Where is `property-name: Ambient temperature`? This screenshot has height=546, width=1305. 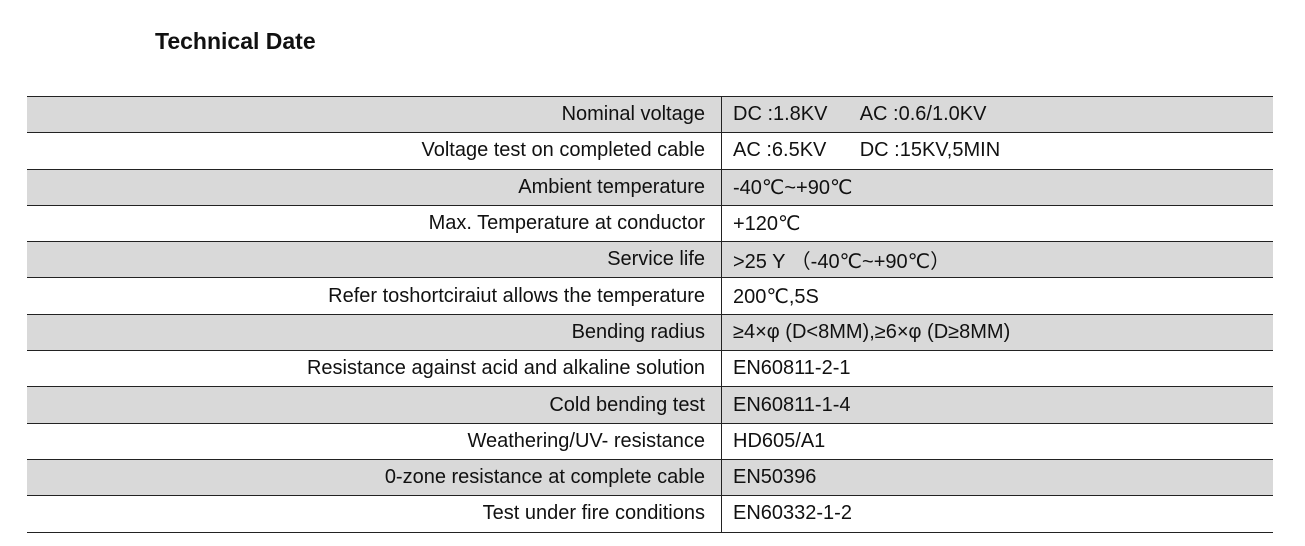 property-name: Ambient temperature is located at coordinates (374, 187).